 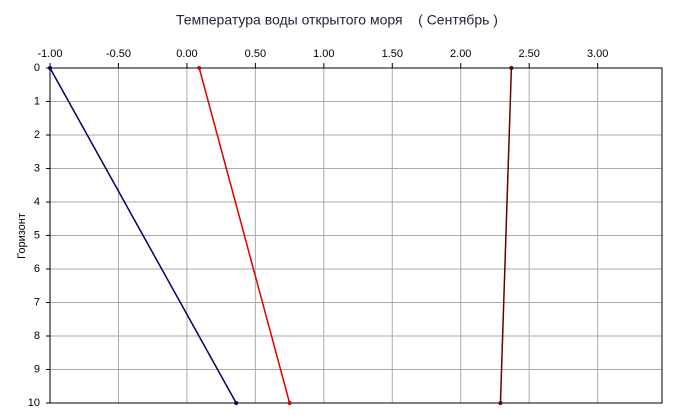 What do you see at coordinates (460, 54) in the screenshot?
I see `x-tick-label: 2.00` at bounding box center [460, 54].